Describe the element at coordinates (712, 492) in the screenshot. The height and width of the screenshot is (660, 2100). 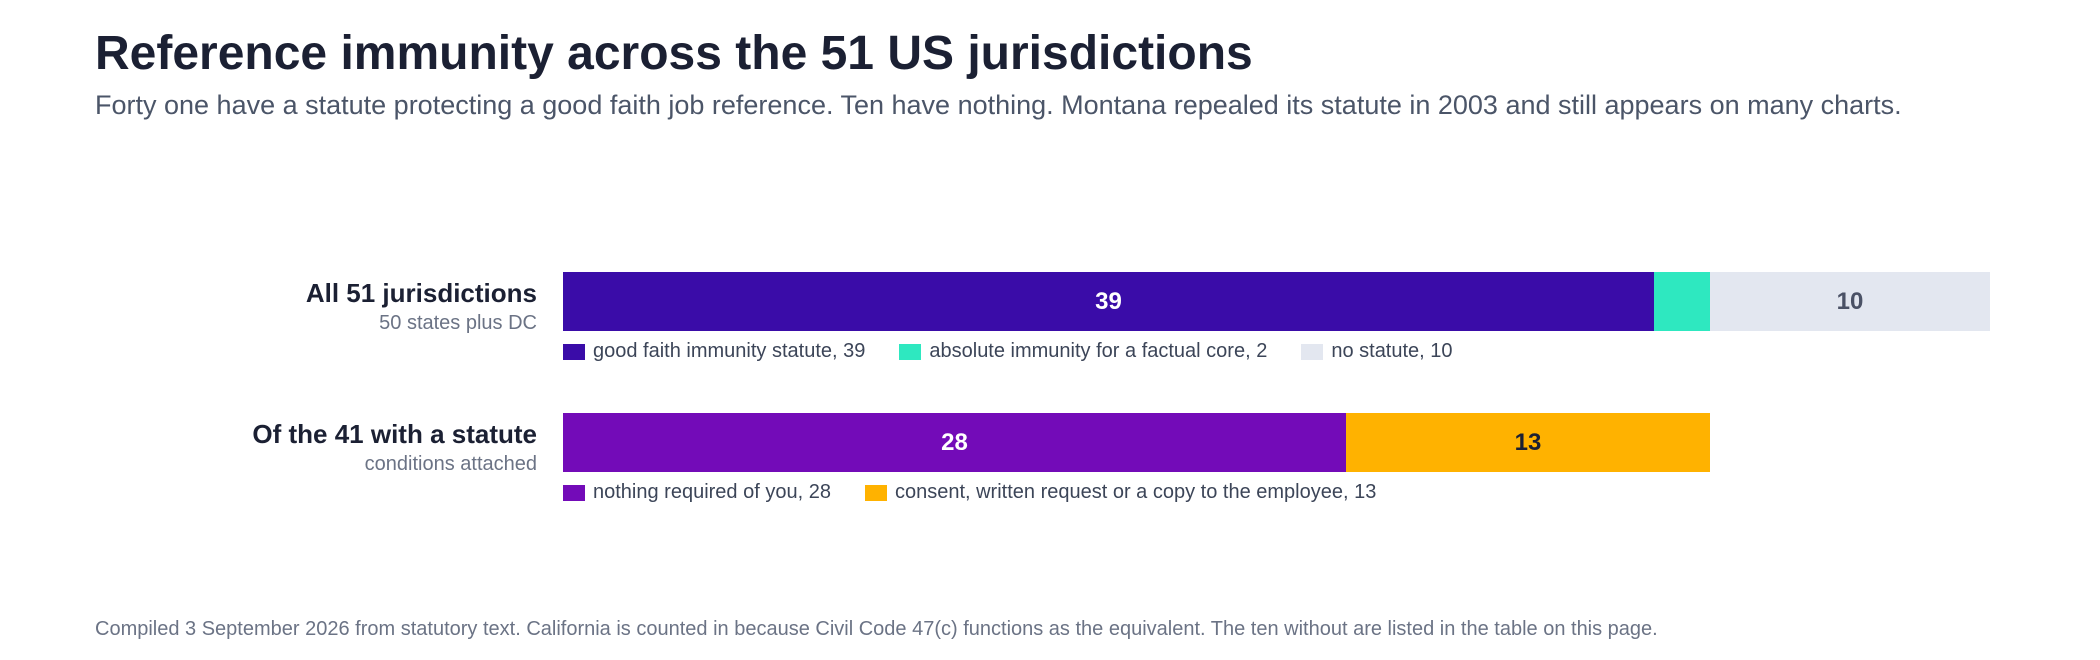
I see `legend-label: nothing required of you, 28` at that location.